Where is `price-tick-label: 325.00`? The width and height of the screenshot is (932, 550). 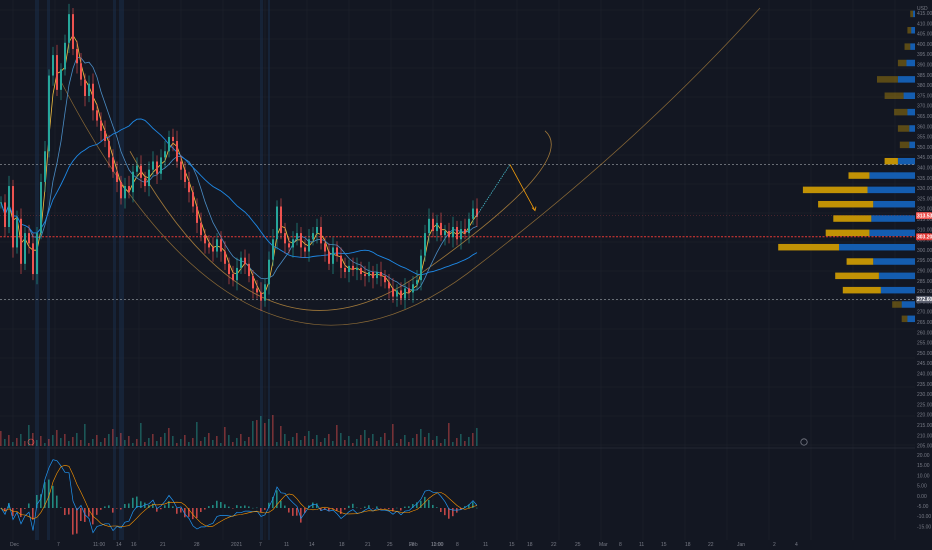 price-tick-label: 325.00 is located at coordinates (924, 199).